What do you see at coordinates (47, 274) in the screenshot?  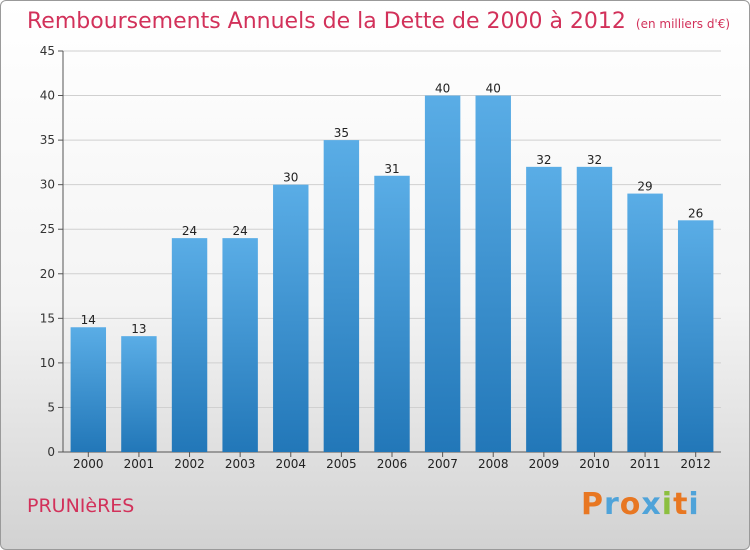 I see `y-tick-label: 20` at bounding box center [47, 274].